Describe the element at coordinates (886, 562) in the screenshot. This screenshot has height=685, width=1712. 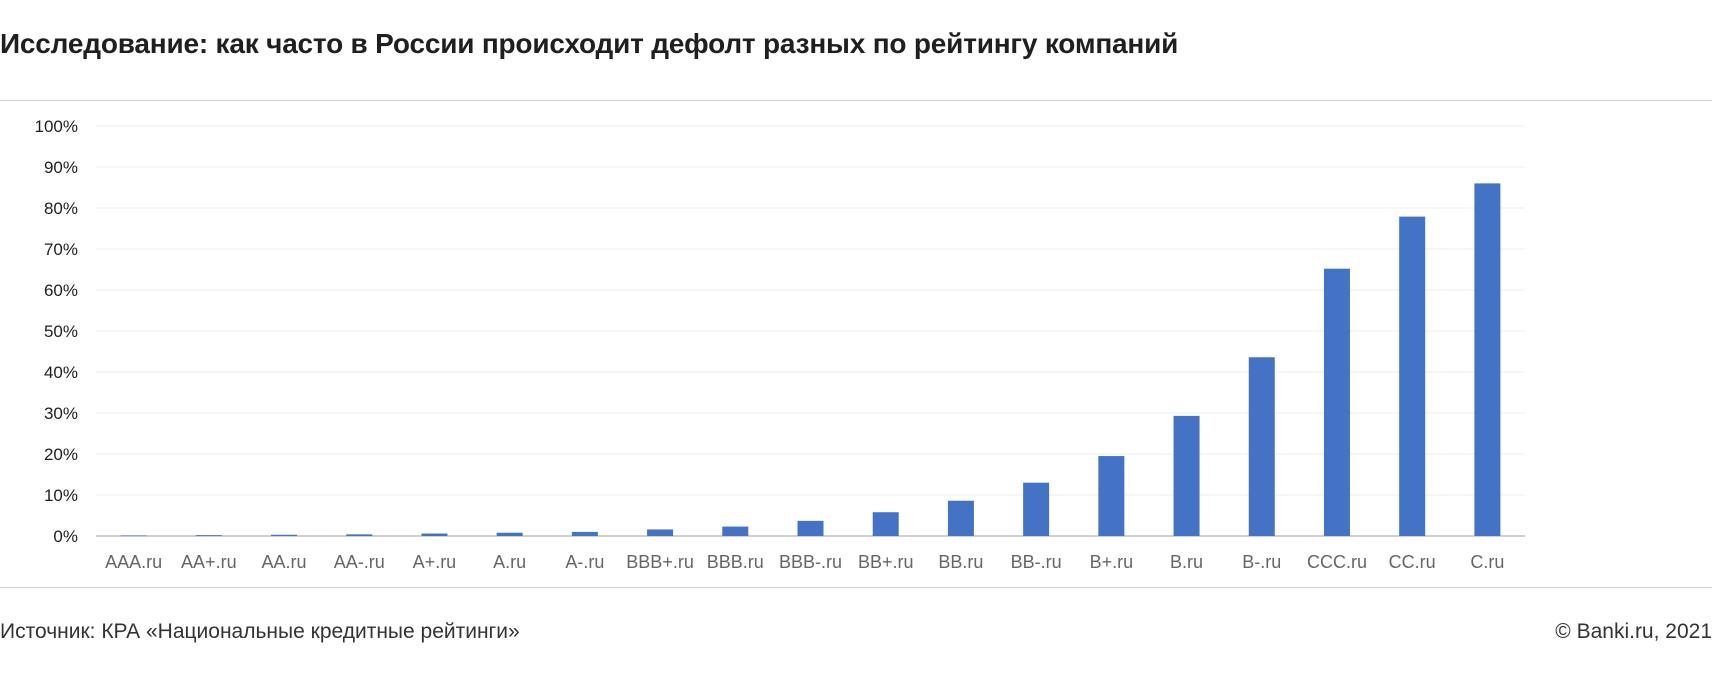
I see `x-tick-label: BB+.ru` at that location.